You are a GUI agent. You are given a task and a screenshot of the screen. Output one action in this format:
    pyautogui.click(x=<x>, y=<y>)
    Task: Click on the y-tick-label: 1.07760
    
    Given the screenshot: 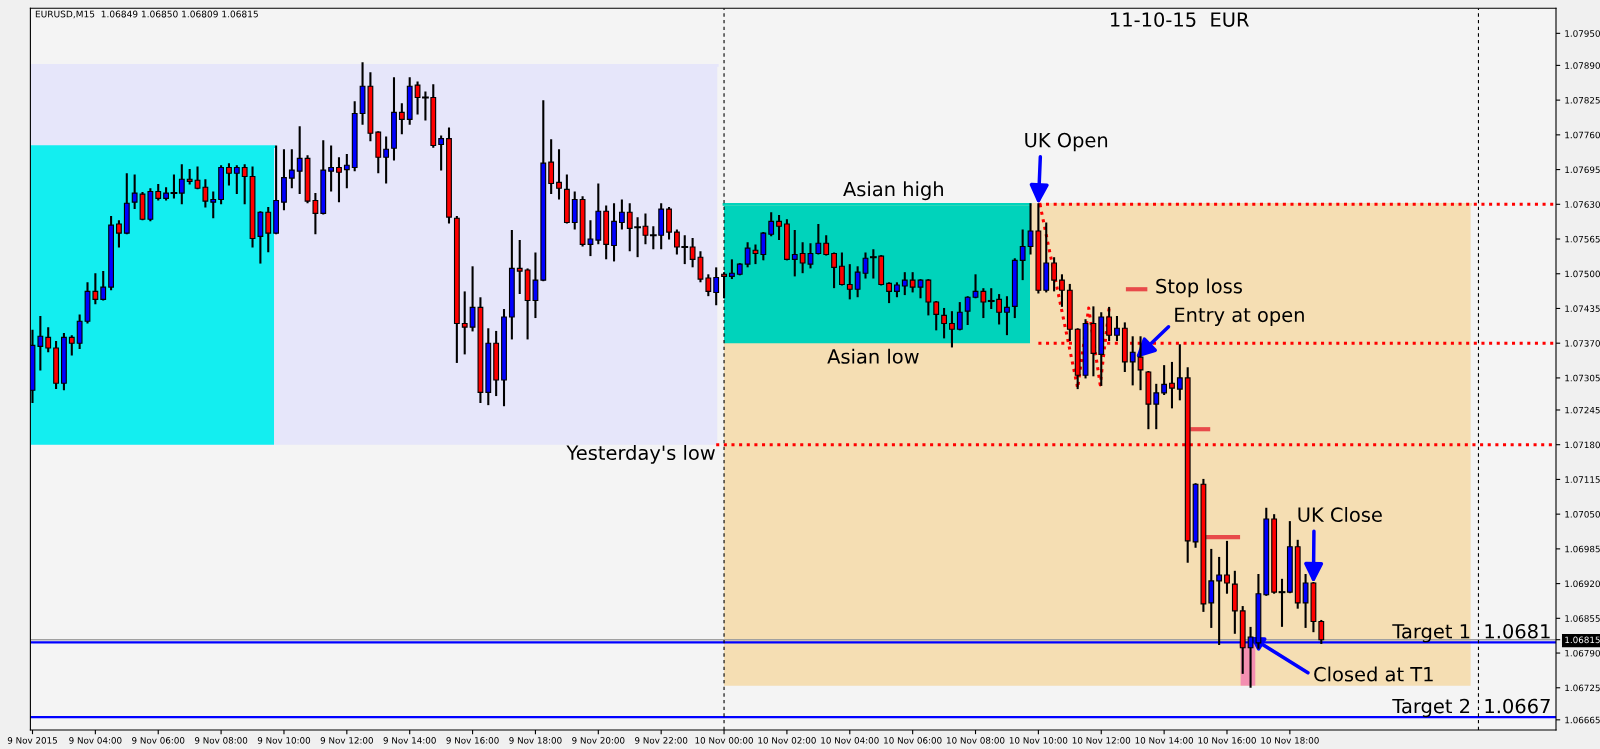 What is the action you would take?
    pyautogui.click(x=1582, y=135)
    